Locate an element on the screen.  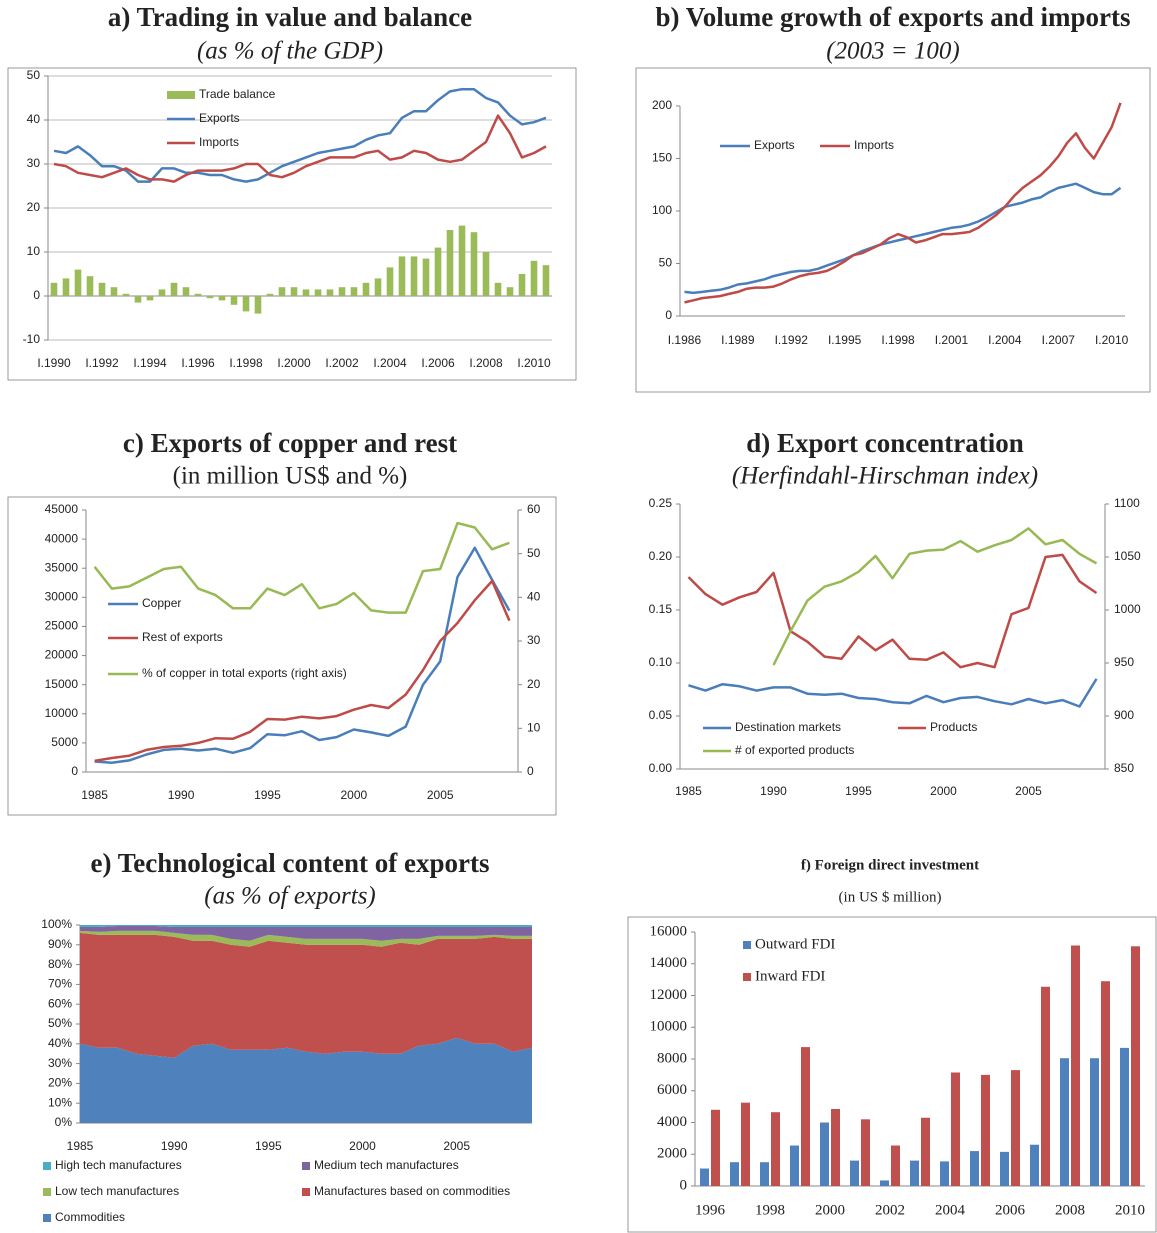
y-tick-label: 14000 is located at coordinates (669, 963).